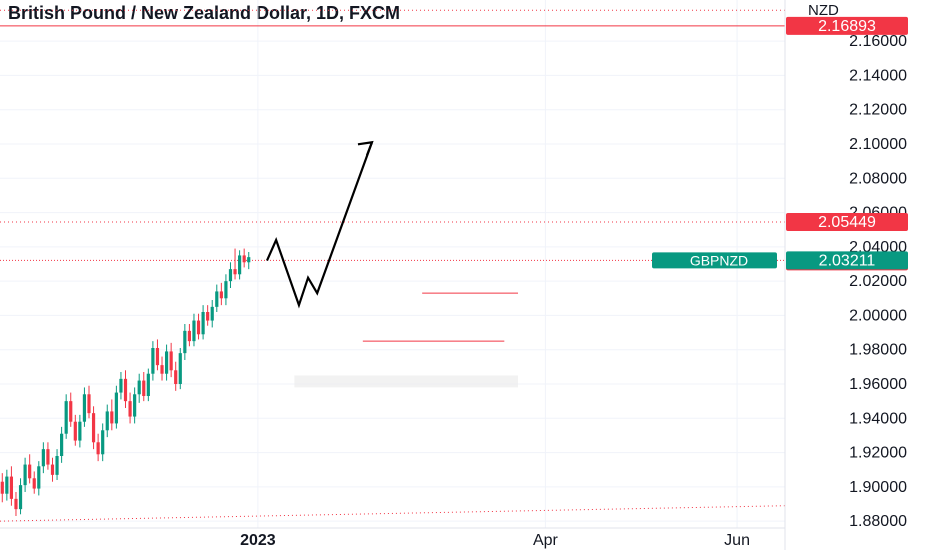 The image size is (932, 550). What do you see at coordinates (878, 281) in the screenshot?
I see `y-tick-label: 2.02000` at bounding box center [878, 281].